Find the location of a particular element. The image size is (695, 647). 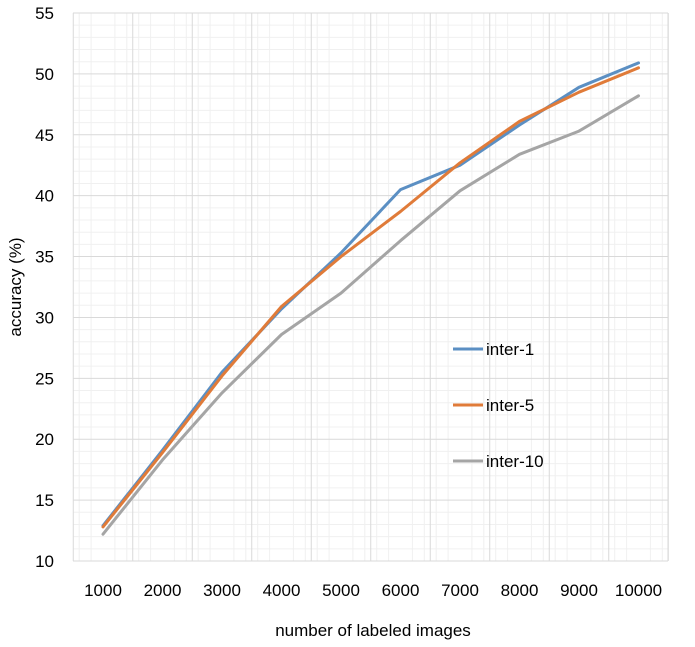

y-tick-label: 30 is located at coordinates (44, 317).